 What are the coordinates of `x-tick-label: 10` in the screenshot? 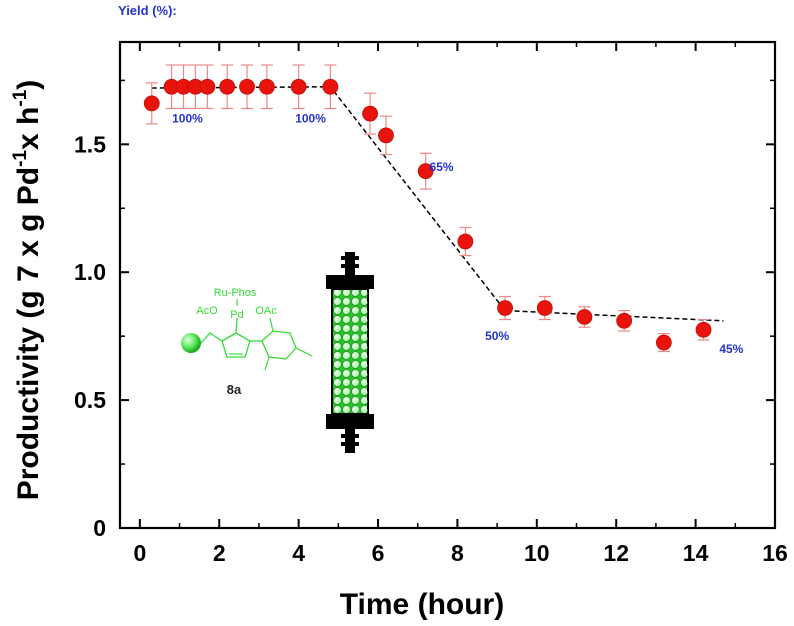 It's located at (537, 553).